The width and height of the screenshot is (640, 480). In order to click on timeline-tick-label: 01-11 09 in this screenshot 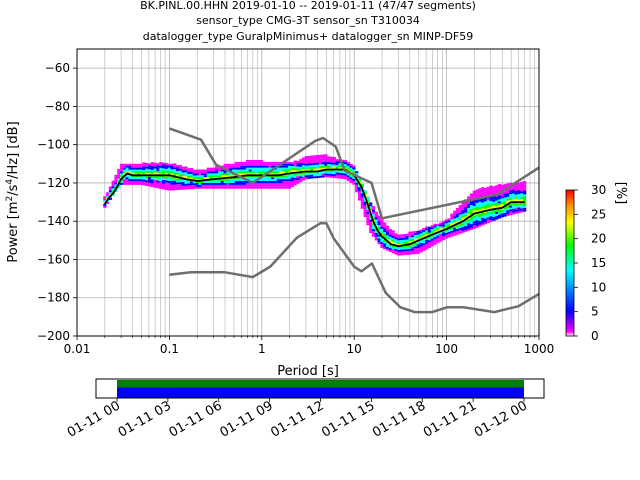, I will do `click(247, 419)`.